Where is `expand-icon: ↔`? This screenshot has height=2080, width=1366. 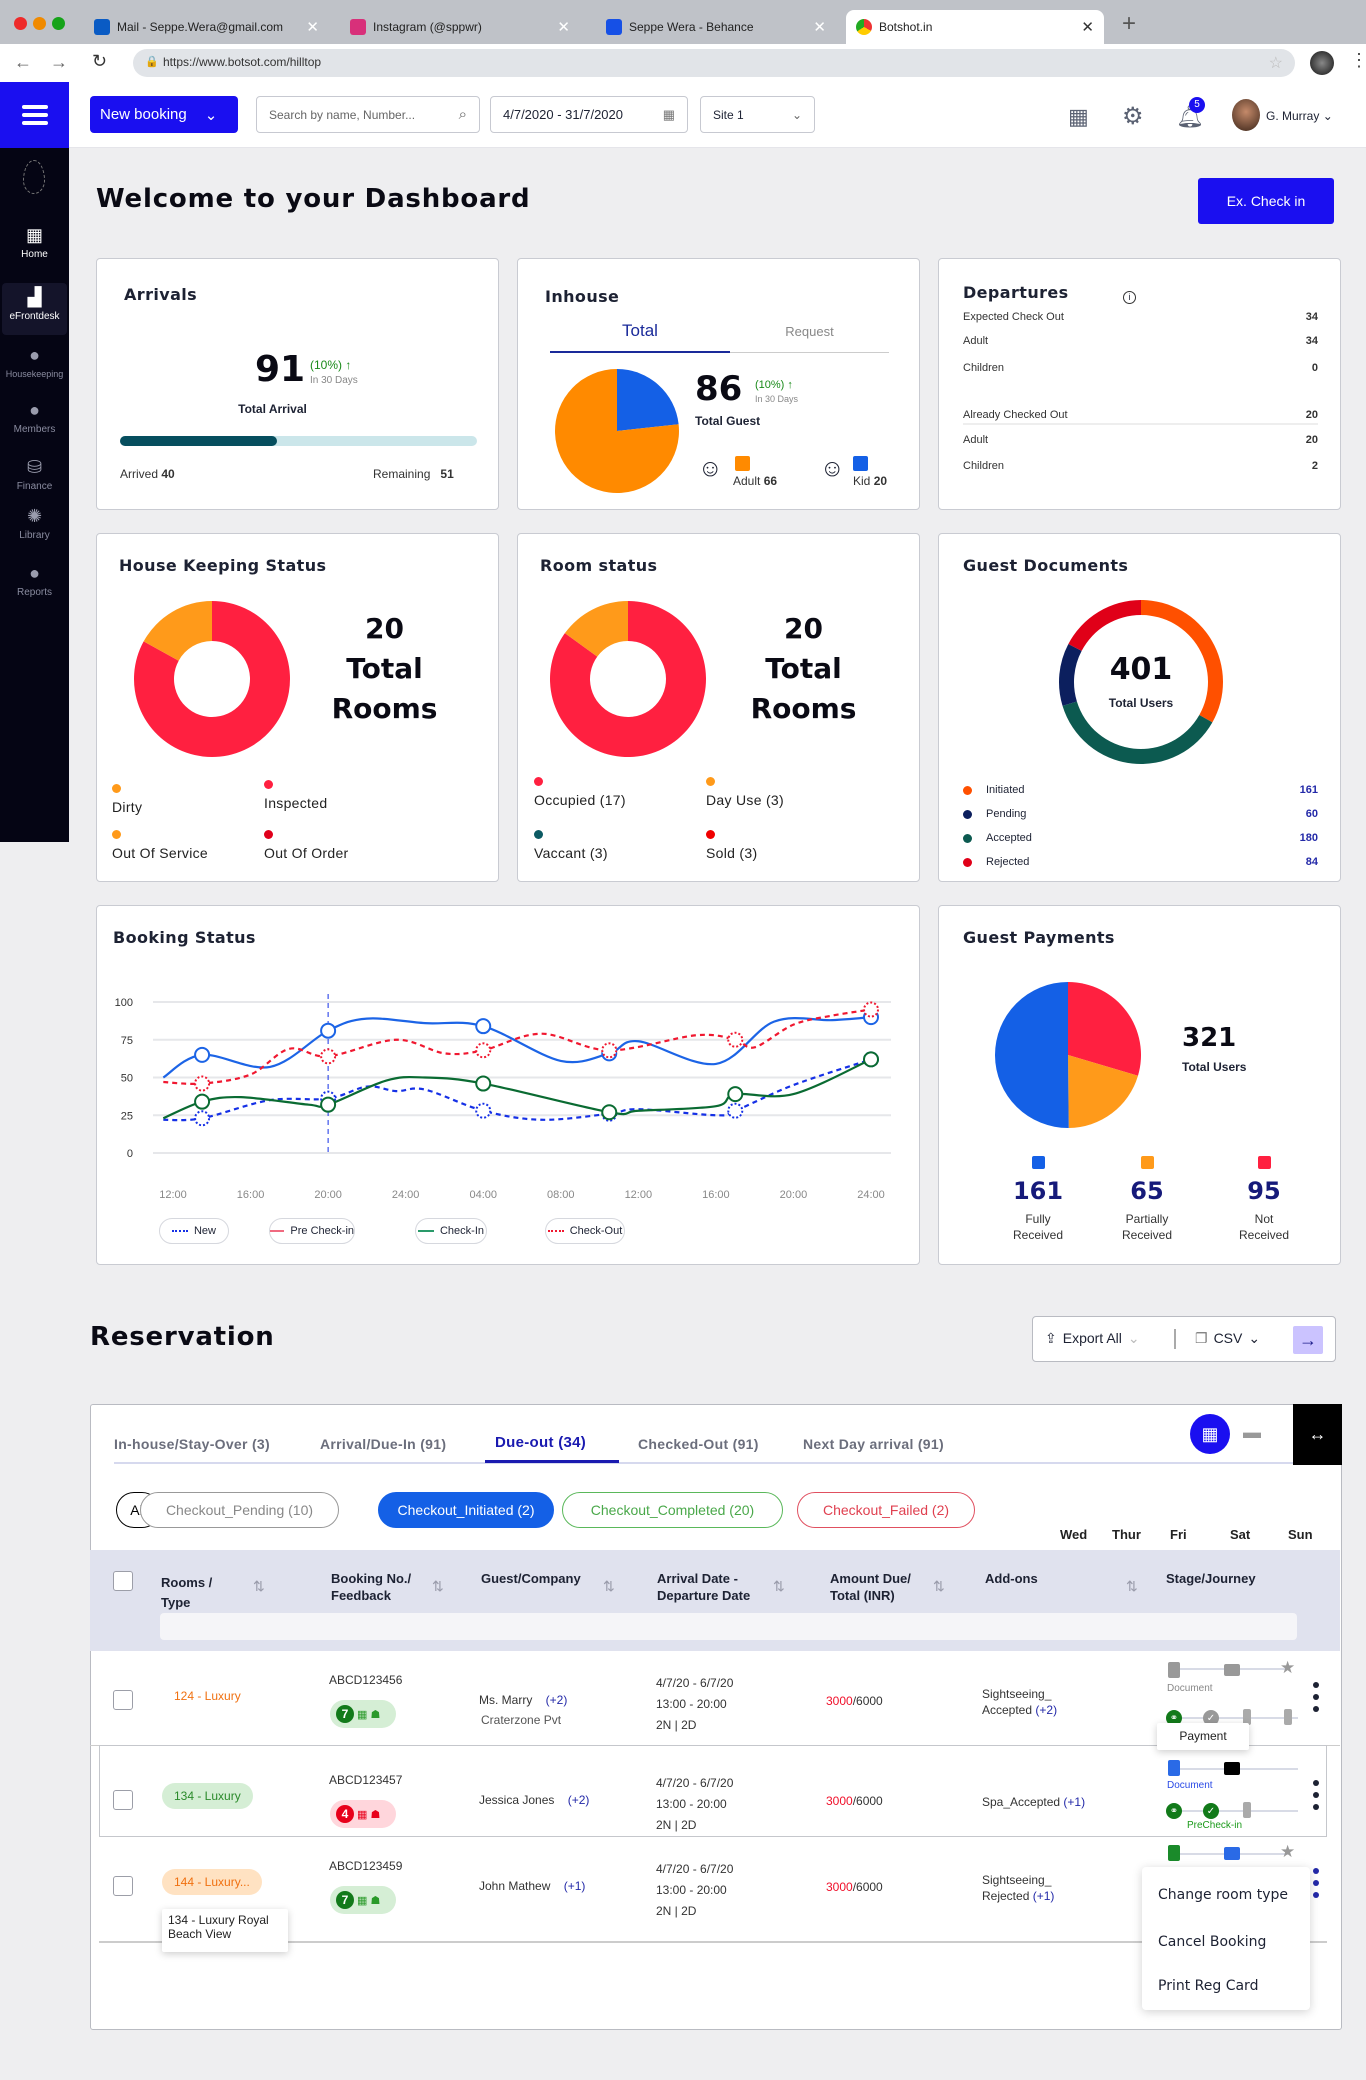
expand-icon: ↔ is located at coordinates (1317, 1434).